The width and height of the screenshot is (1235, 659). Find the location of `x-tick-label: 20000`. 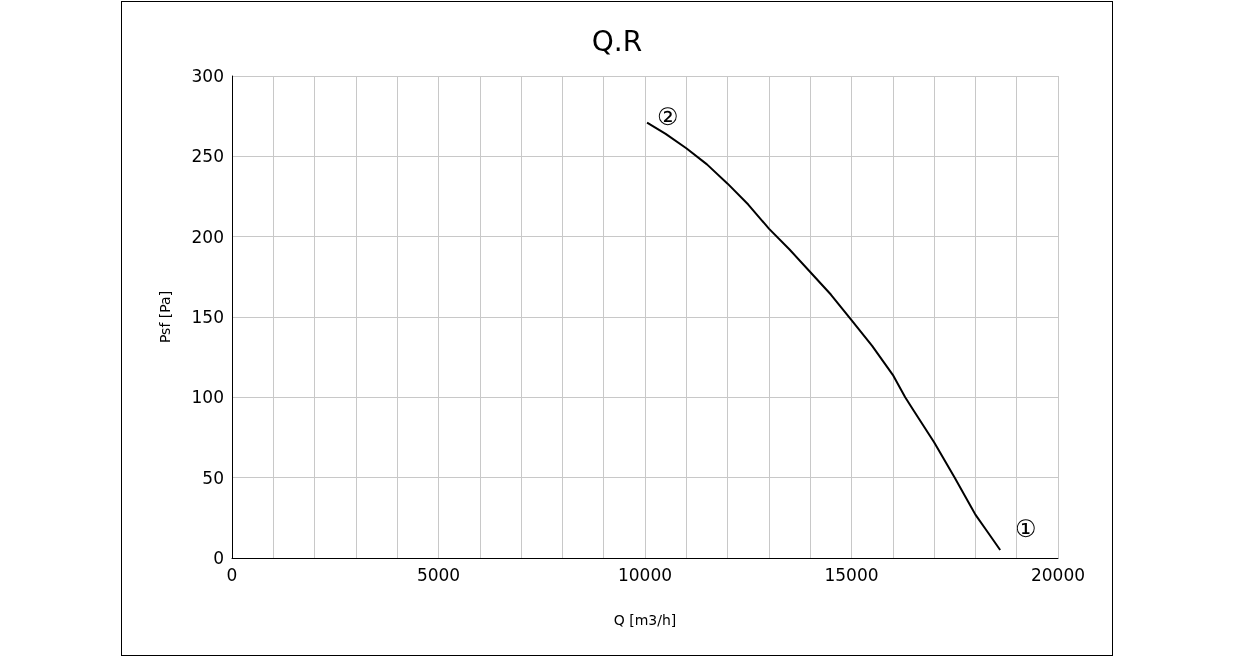

x-tick-label: 20000 is located at coordinates (1058, 574).